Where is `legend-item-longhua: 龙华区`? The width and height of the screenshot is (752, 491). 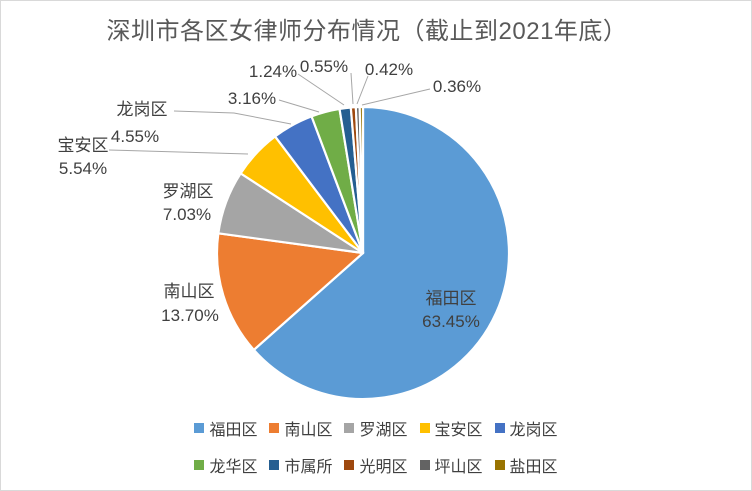
legend-item-longhua: 龙华区 is located at coordinates (225, 465).